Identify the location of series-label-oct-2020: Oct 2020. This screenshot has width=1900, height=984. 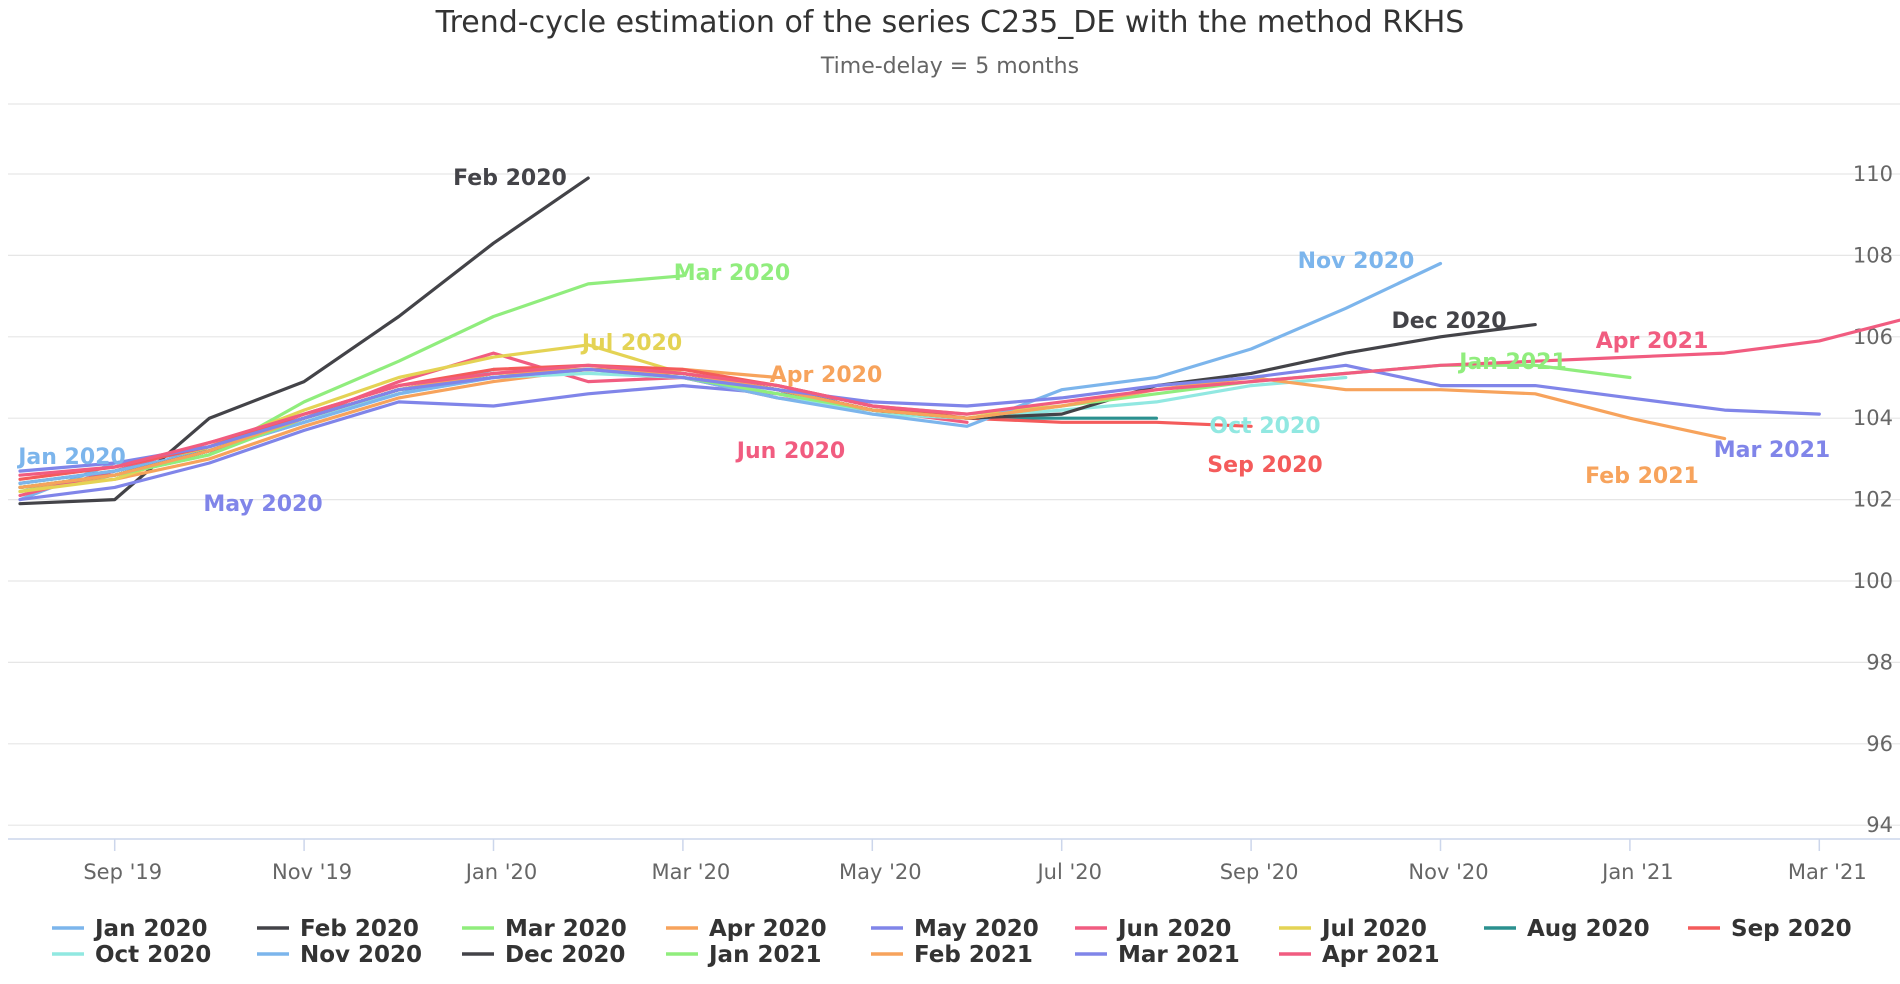
(1264, 426).